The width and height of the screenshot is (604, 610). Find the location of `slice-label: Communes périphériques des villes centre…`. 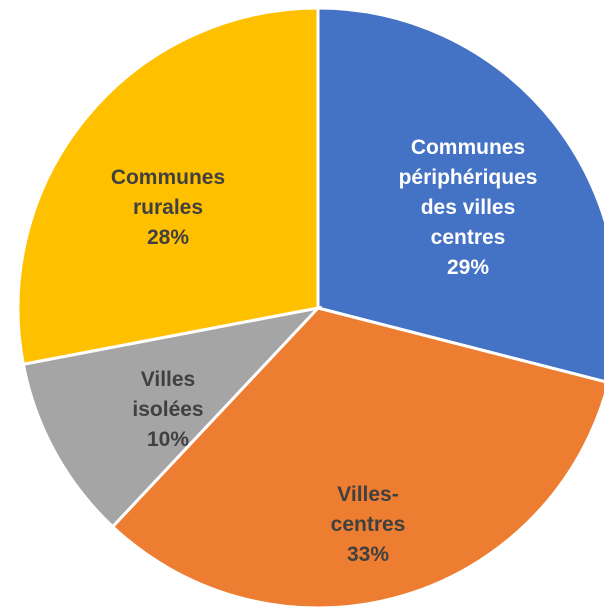

slice-label: Communes périphériques des villes centre… is located at coordinates (468, 208).